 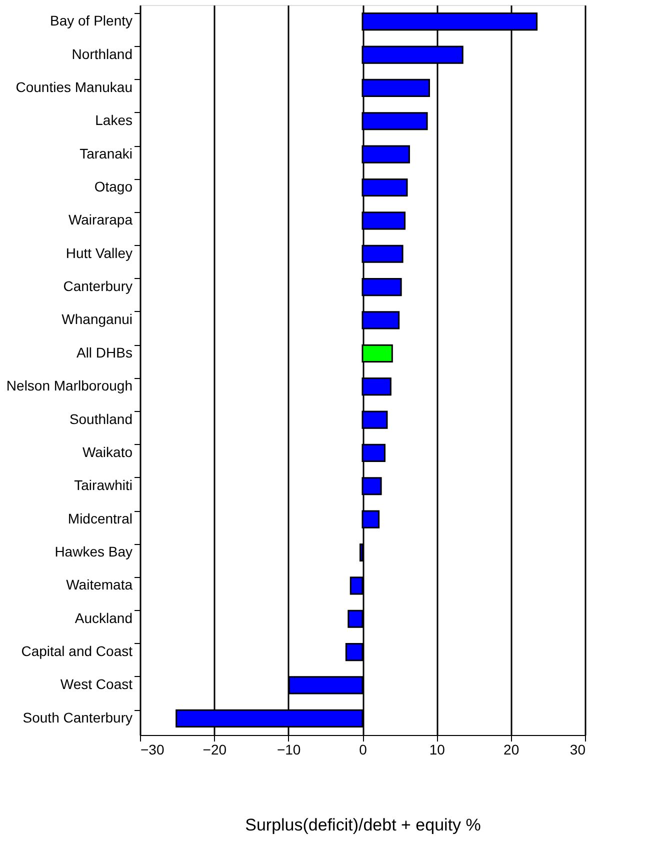 What do you see at coordinates (106, 153) in the screenshot?
I see `y-tick-label: Taranaki` at bounding box center [106, 153].